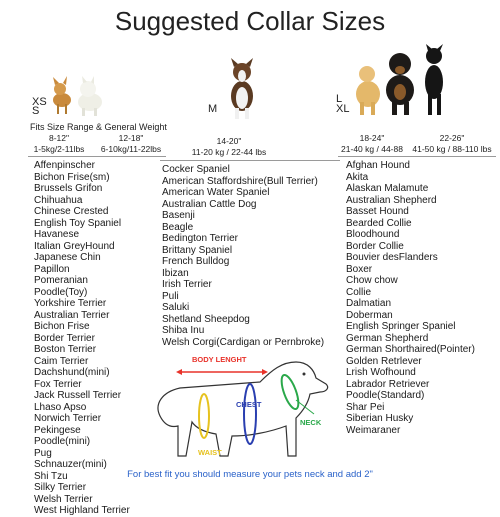 The height and width of the screenshot is (517, 500). I want to click on breed-item: Welsh Terrier, so click(63, 499).